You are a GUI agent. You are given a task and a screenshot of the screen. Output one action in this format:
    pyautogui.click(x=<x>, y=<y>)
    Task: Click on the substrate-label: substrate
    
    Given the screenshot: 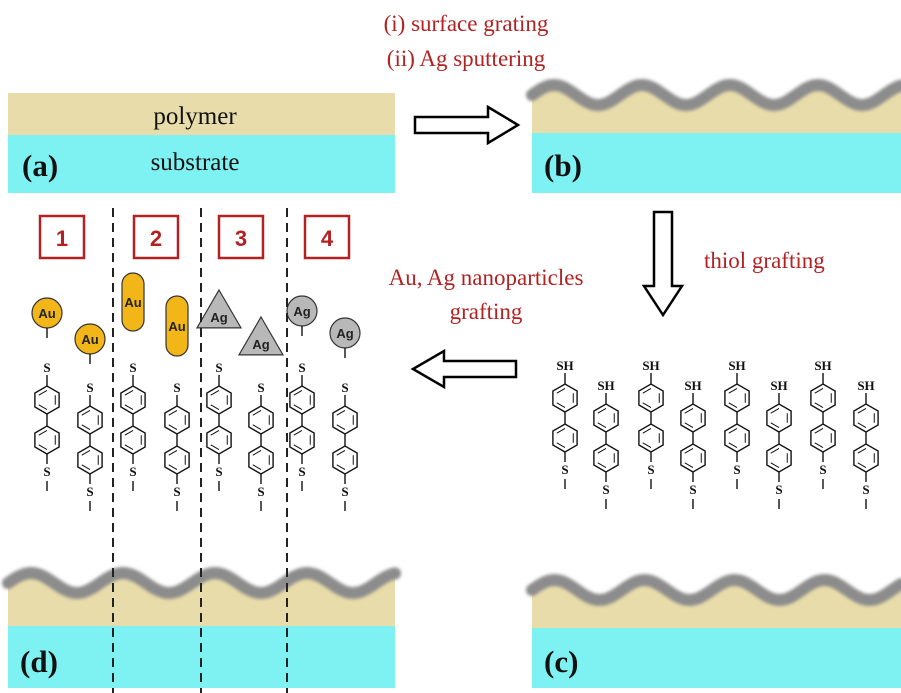 What is the action you would take?
    pyautogui.click(x=195, y=162)
    